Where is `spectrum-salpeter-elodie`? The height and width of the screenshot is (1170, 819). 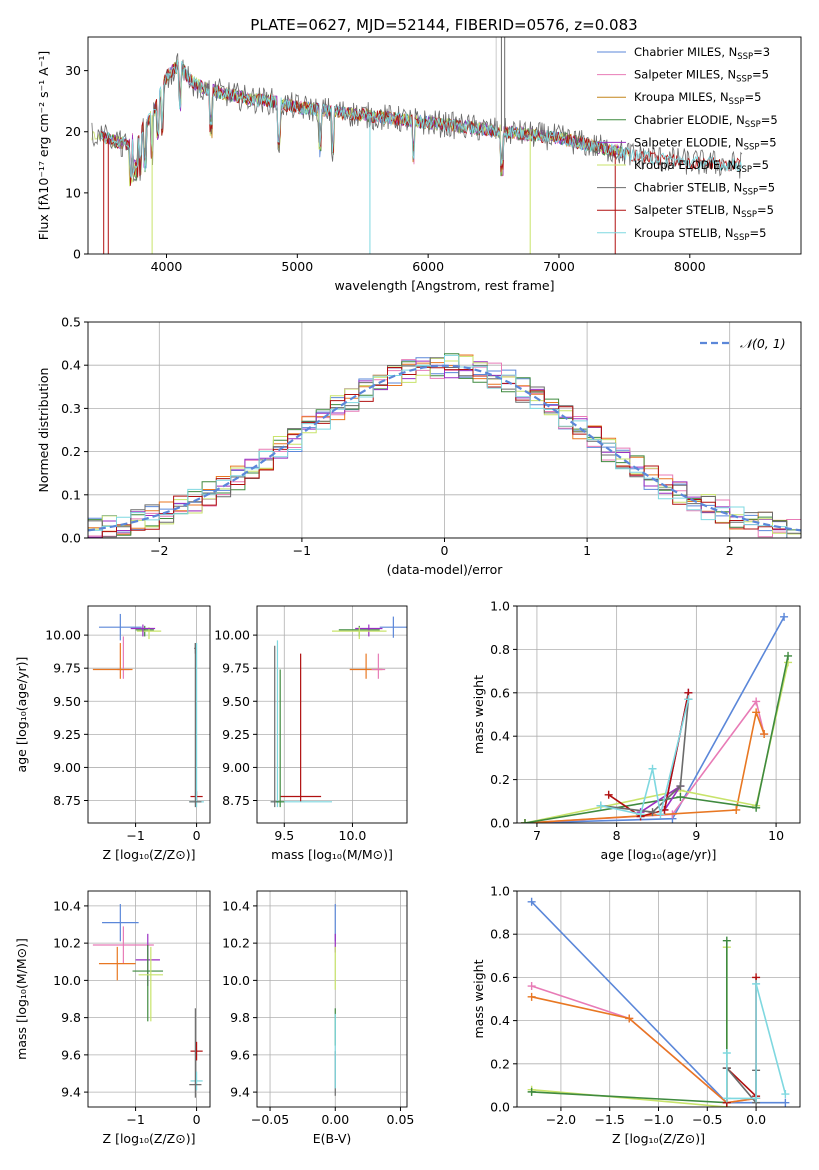
spectrum-salpeter-elodie is located at coordinates (363, 120).